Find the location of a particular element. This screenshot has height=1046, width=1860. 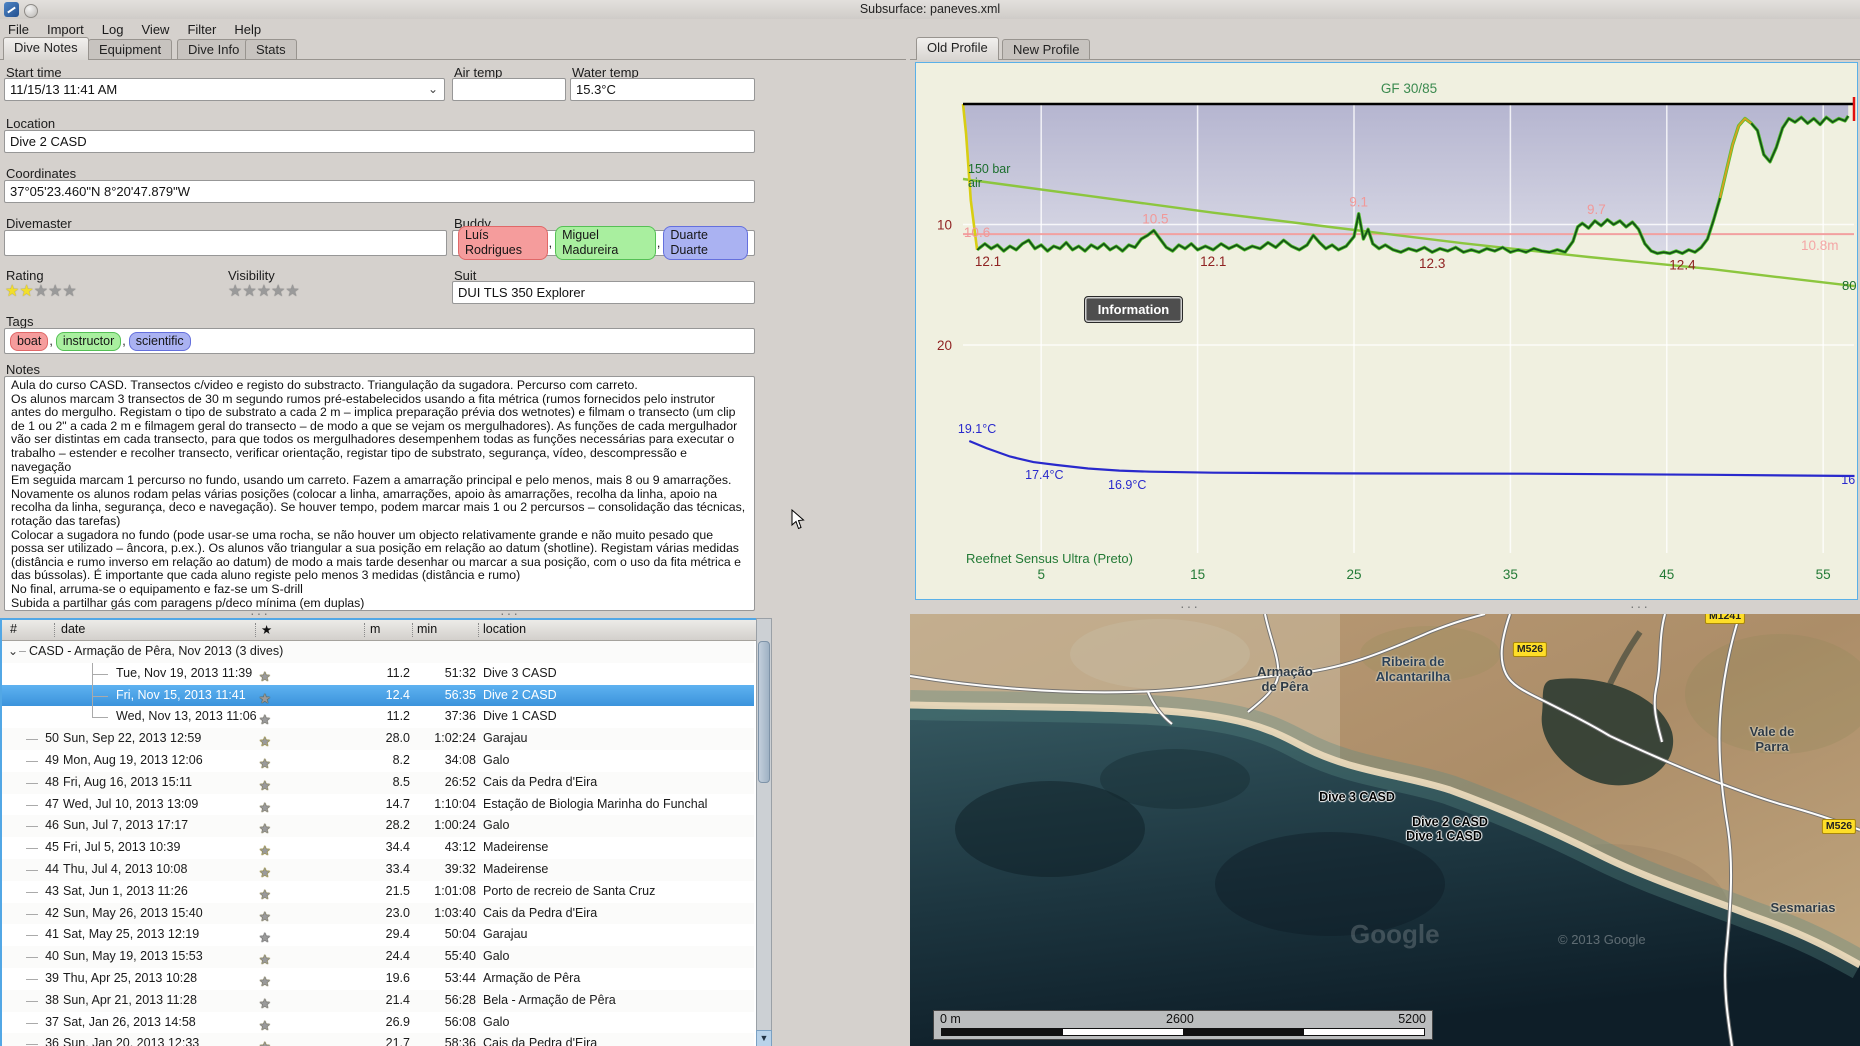

tag-pill: Luís Rodrigues is located at coordinates (503, 243).